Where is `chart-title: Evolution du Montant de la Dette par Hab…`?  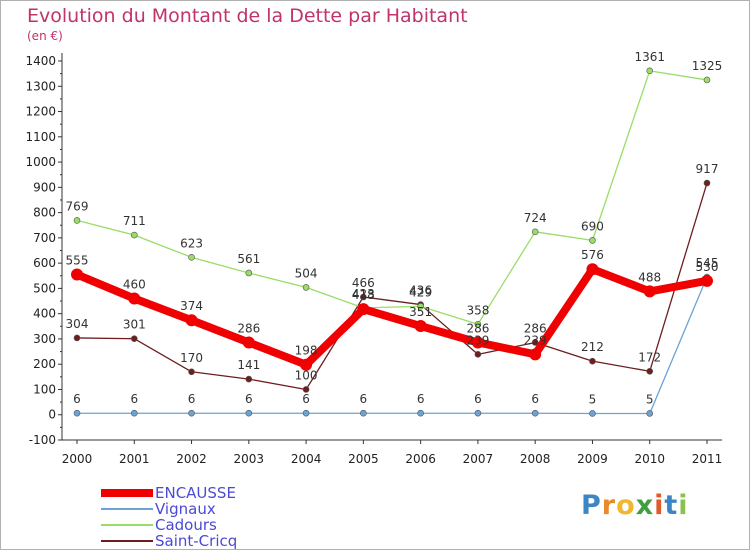
chart-title: Evolution du Montant de la Dette par Hab… is located at coordinates (247, 16).